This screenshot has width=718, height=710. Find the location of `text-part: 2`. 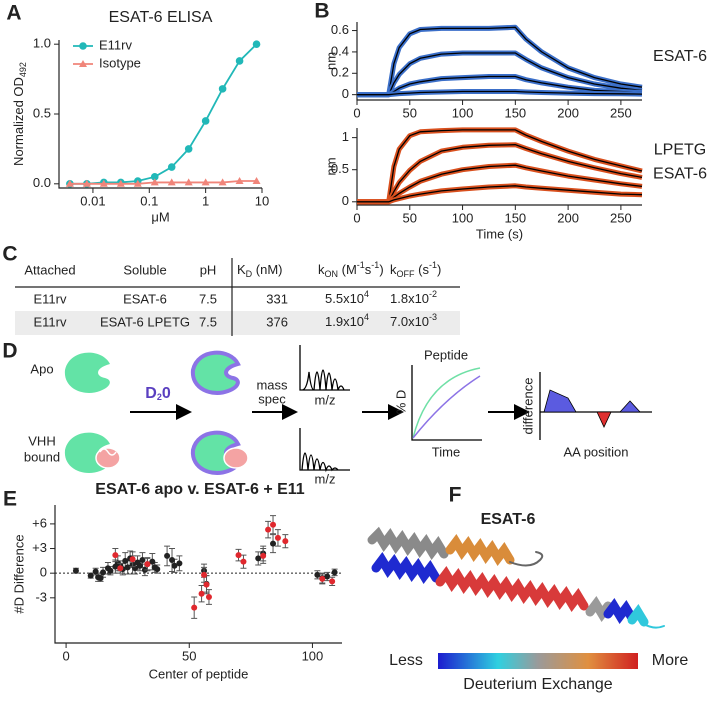

text-part: 2 is located at coordinates (159, 397).